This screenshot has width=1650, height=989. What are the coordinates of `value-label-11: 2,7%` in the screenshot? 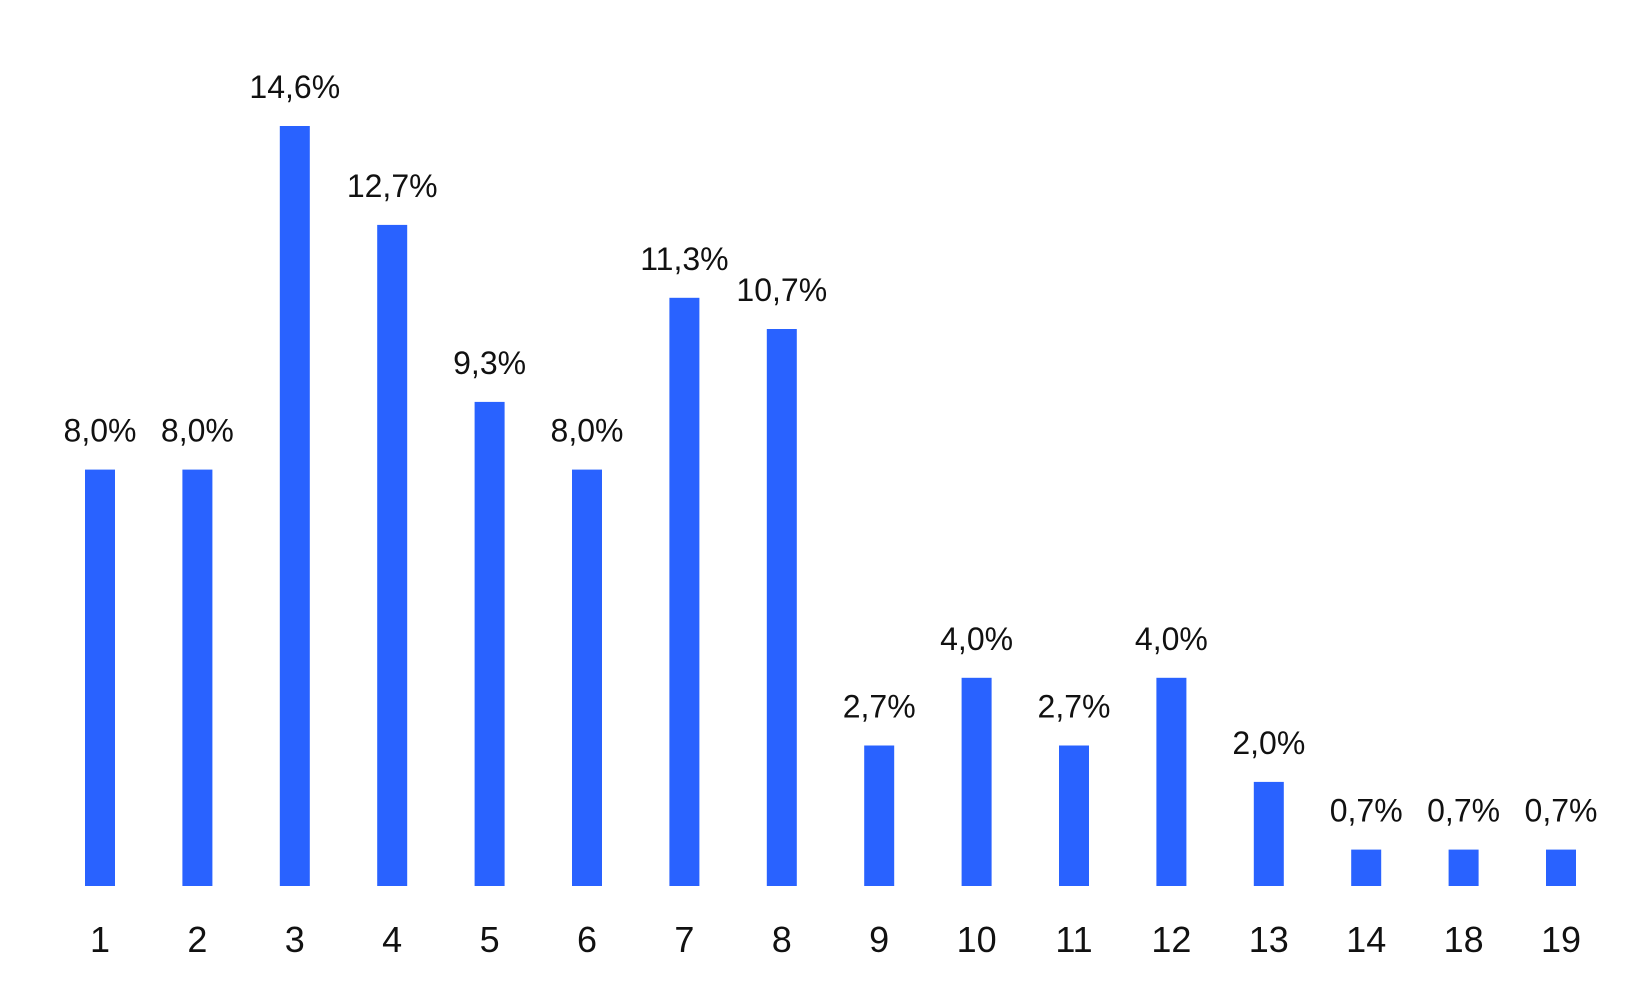 It's located at (1074, 707).